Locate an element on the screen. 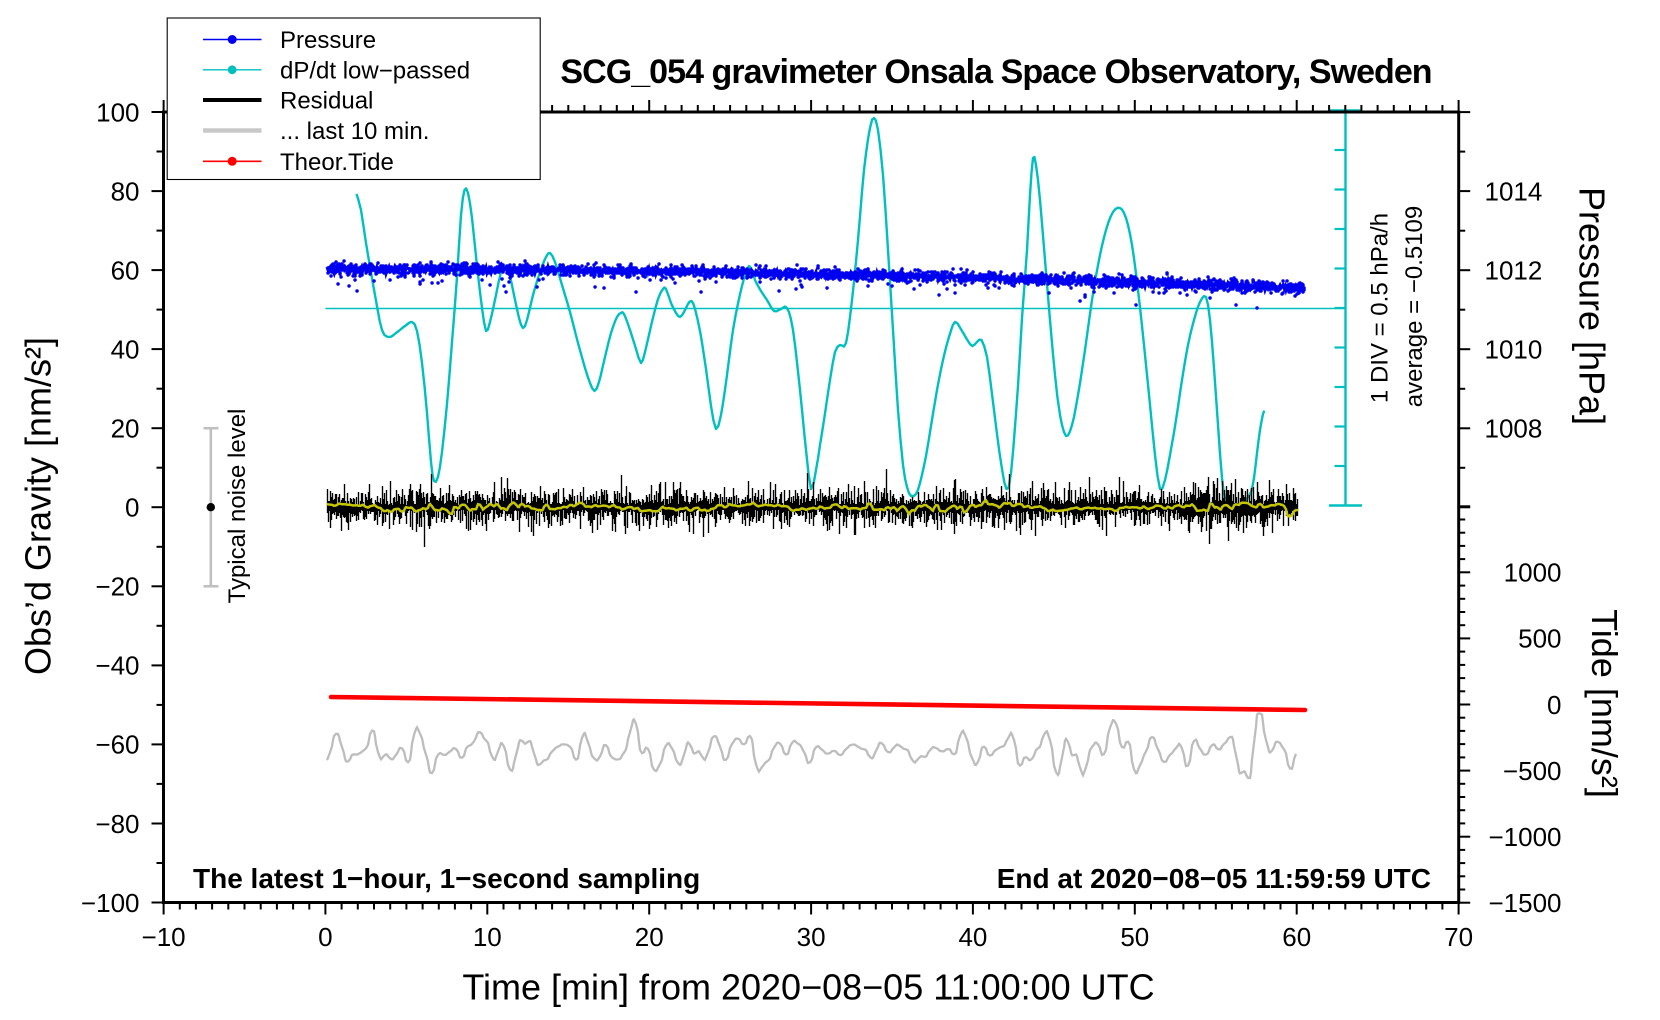 The image size is (1660, 1020). svg-text: ... last 10 min. is located at coordinates (354, 131).